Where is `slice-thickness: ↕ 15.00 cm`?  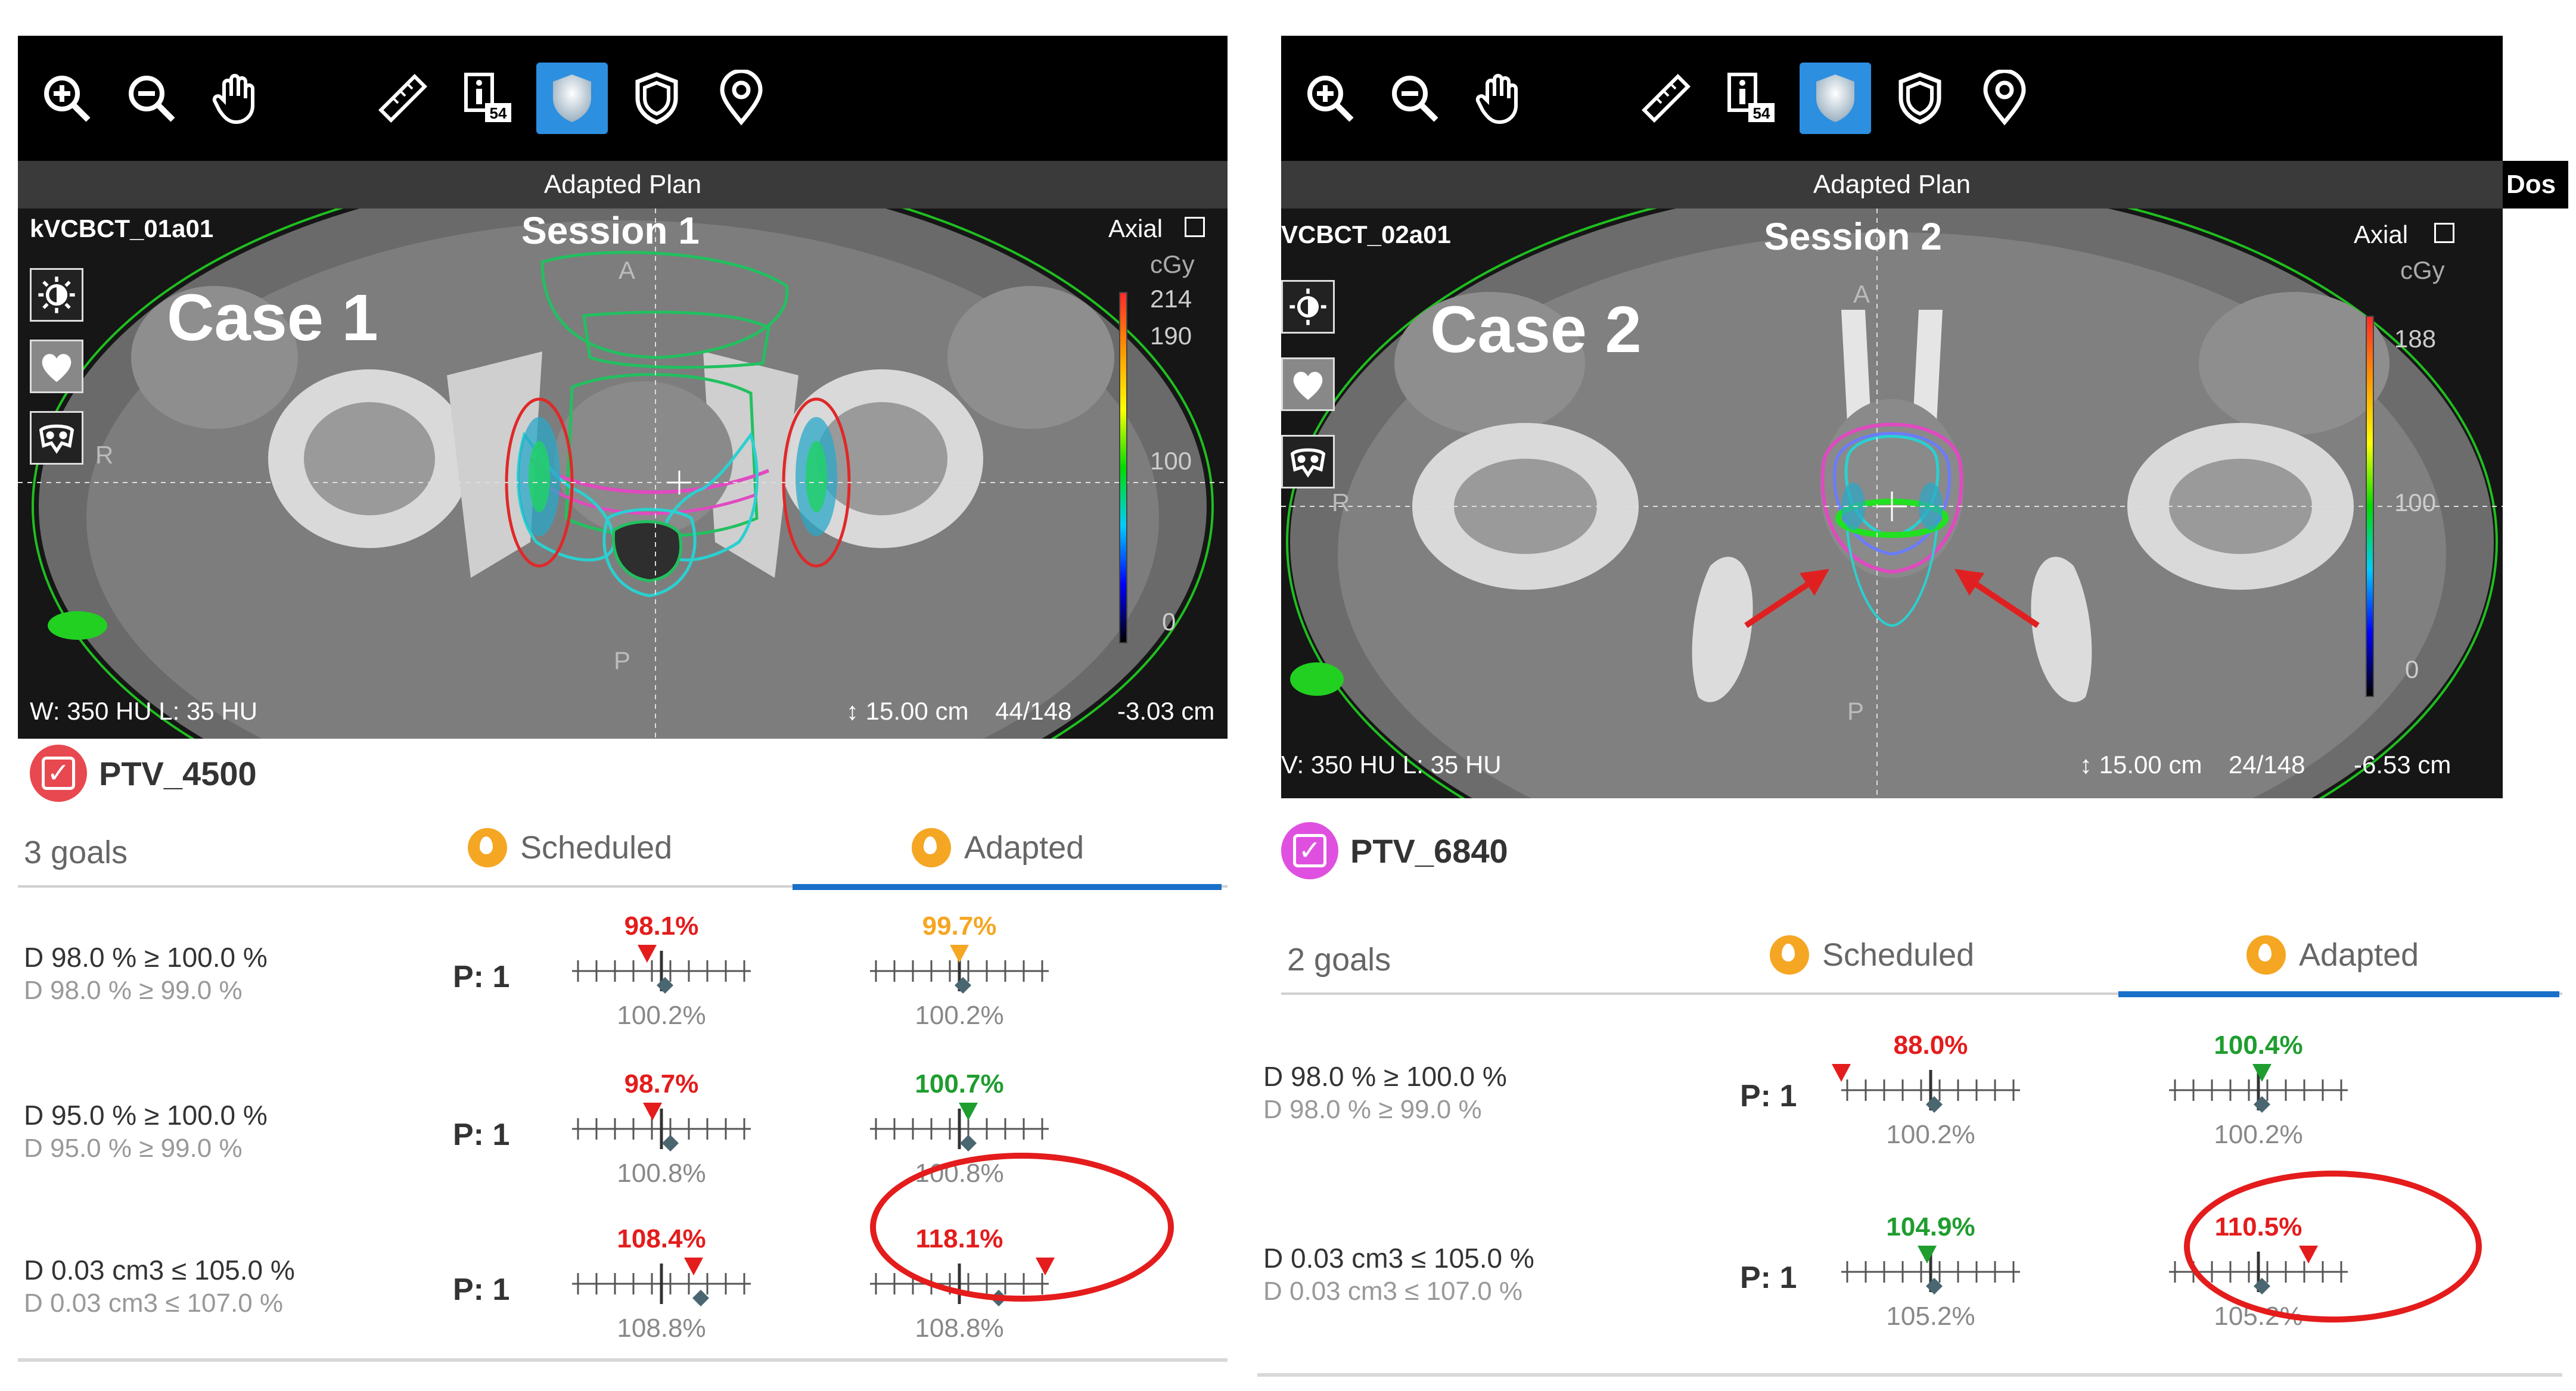 slice-thickness: ↕ 15.00 cm is located at coordinates (2141, 765).